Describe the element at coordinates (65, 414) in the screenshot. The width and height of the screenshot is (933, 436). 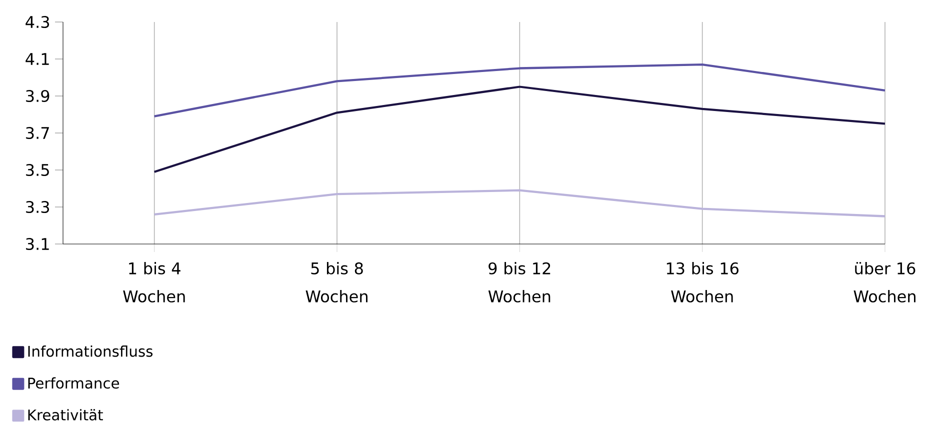
I see `legend-label: Kreativität` at that location.